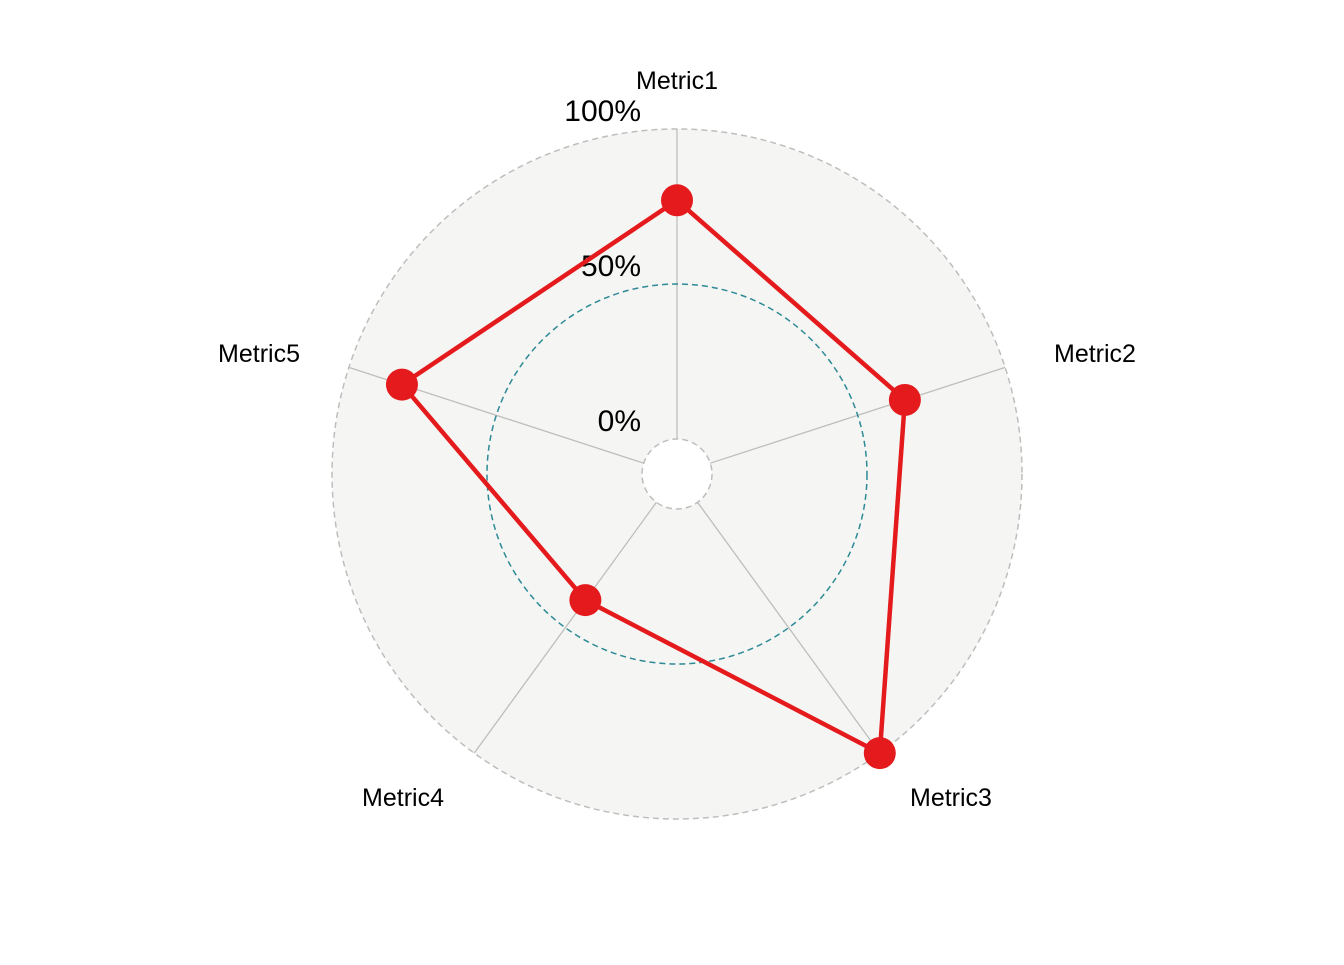 Image resolution: width=1344 pixels, height=965 pixels. What do you see at coordinates (619, 421) in the screenshot?
I see `grid-label-0: 0%` at bounding box center [619, 421].